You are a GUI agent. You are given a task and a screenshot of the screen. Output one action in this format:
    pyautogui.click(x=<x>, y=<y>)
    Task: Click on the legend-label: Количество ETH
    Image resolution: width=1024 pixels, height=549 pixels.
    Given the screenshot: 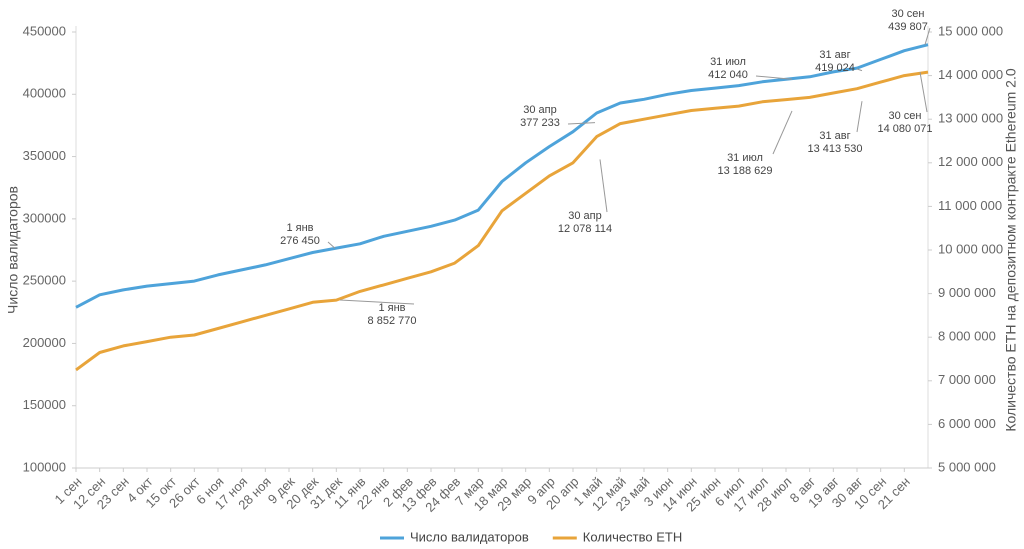 What is the action you would take?
    pyautogui.click(x=632, y=536)
    